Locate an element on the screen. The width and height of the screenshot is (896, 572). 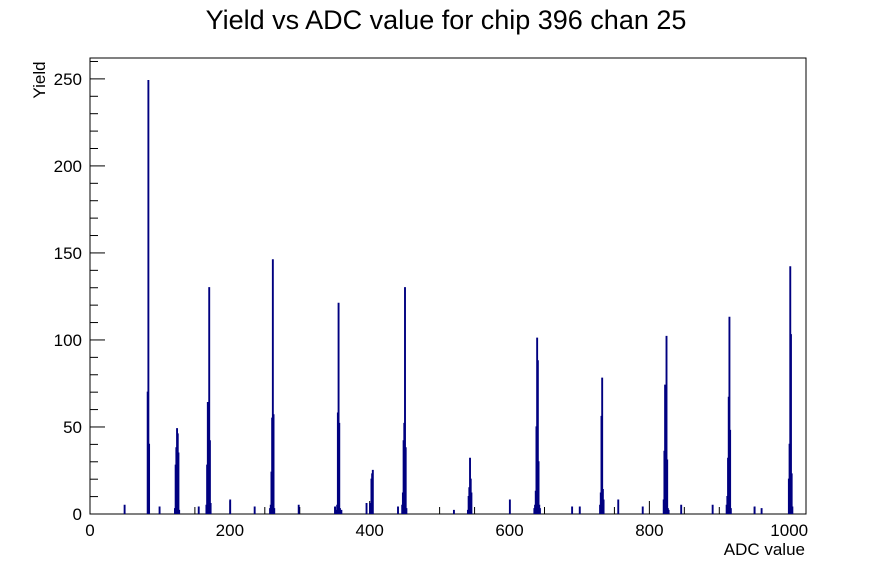
x-tick-label: 400 is located at coordinates (370, 530).